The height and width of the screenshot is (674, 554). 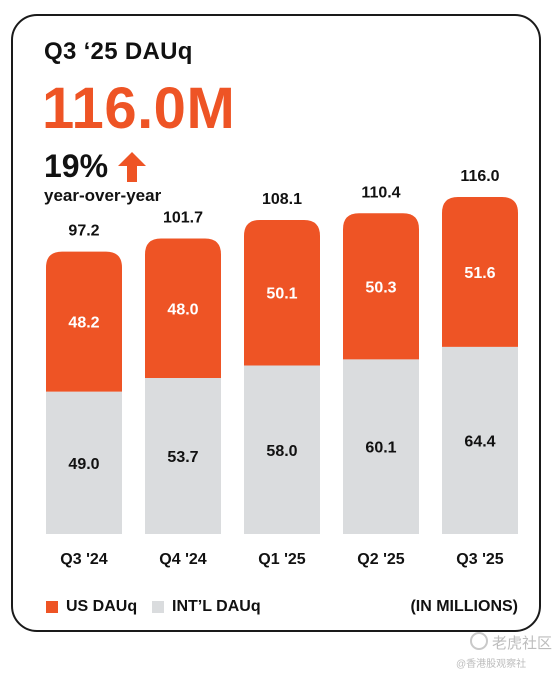 I want to click on label-intl-3: 60.1, so click(x=380, y=448).